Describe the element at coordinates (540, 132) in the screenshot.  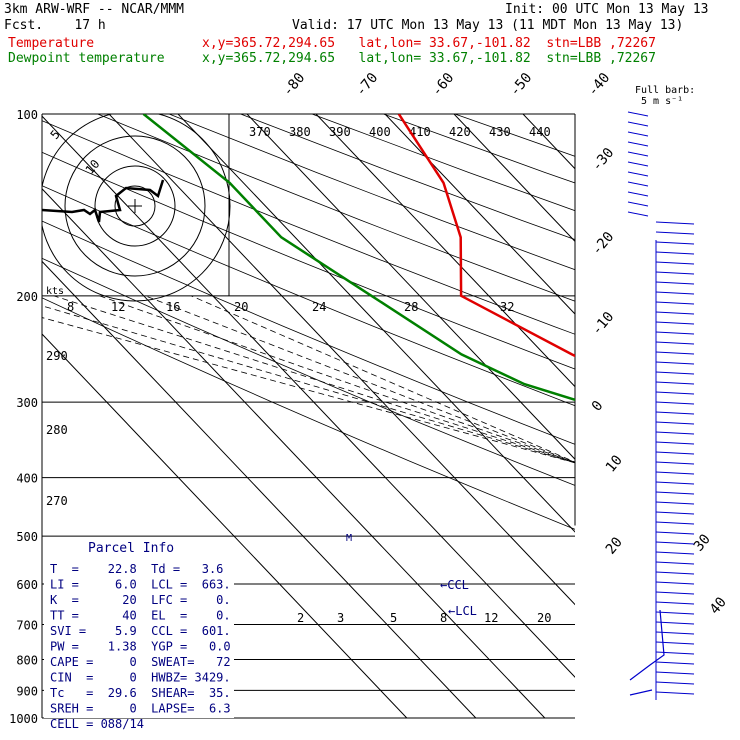
I see `theta-label: 440` at that location.